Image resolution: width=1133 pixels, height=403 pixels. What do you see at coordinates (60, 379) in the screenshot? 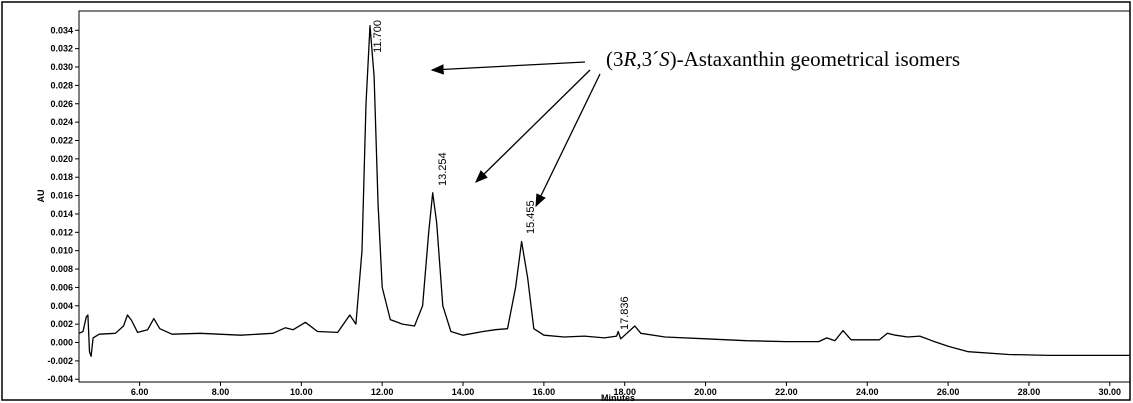
I see `y-tick-label: -0.004` at bounding box center [60, 379].